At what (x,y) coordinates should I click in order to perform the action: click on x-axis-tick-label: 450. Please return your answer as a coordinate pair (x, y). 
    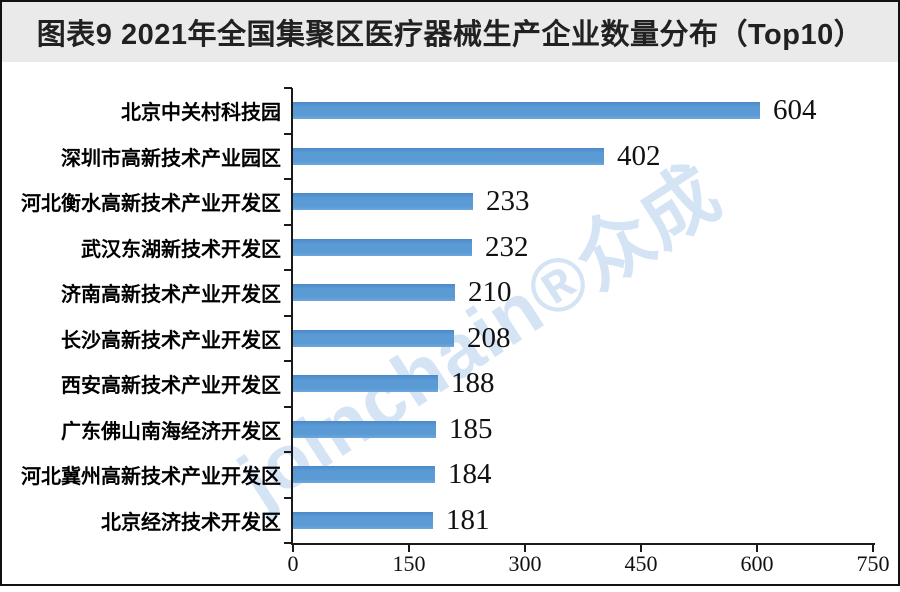
    Looking at the image, I should click on (641, 563).